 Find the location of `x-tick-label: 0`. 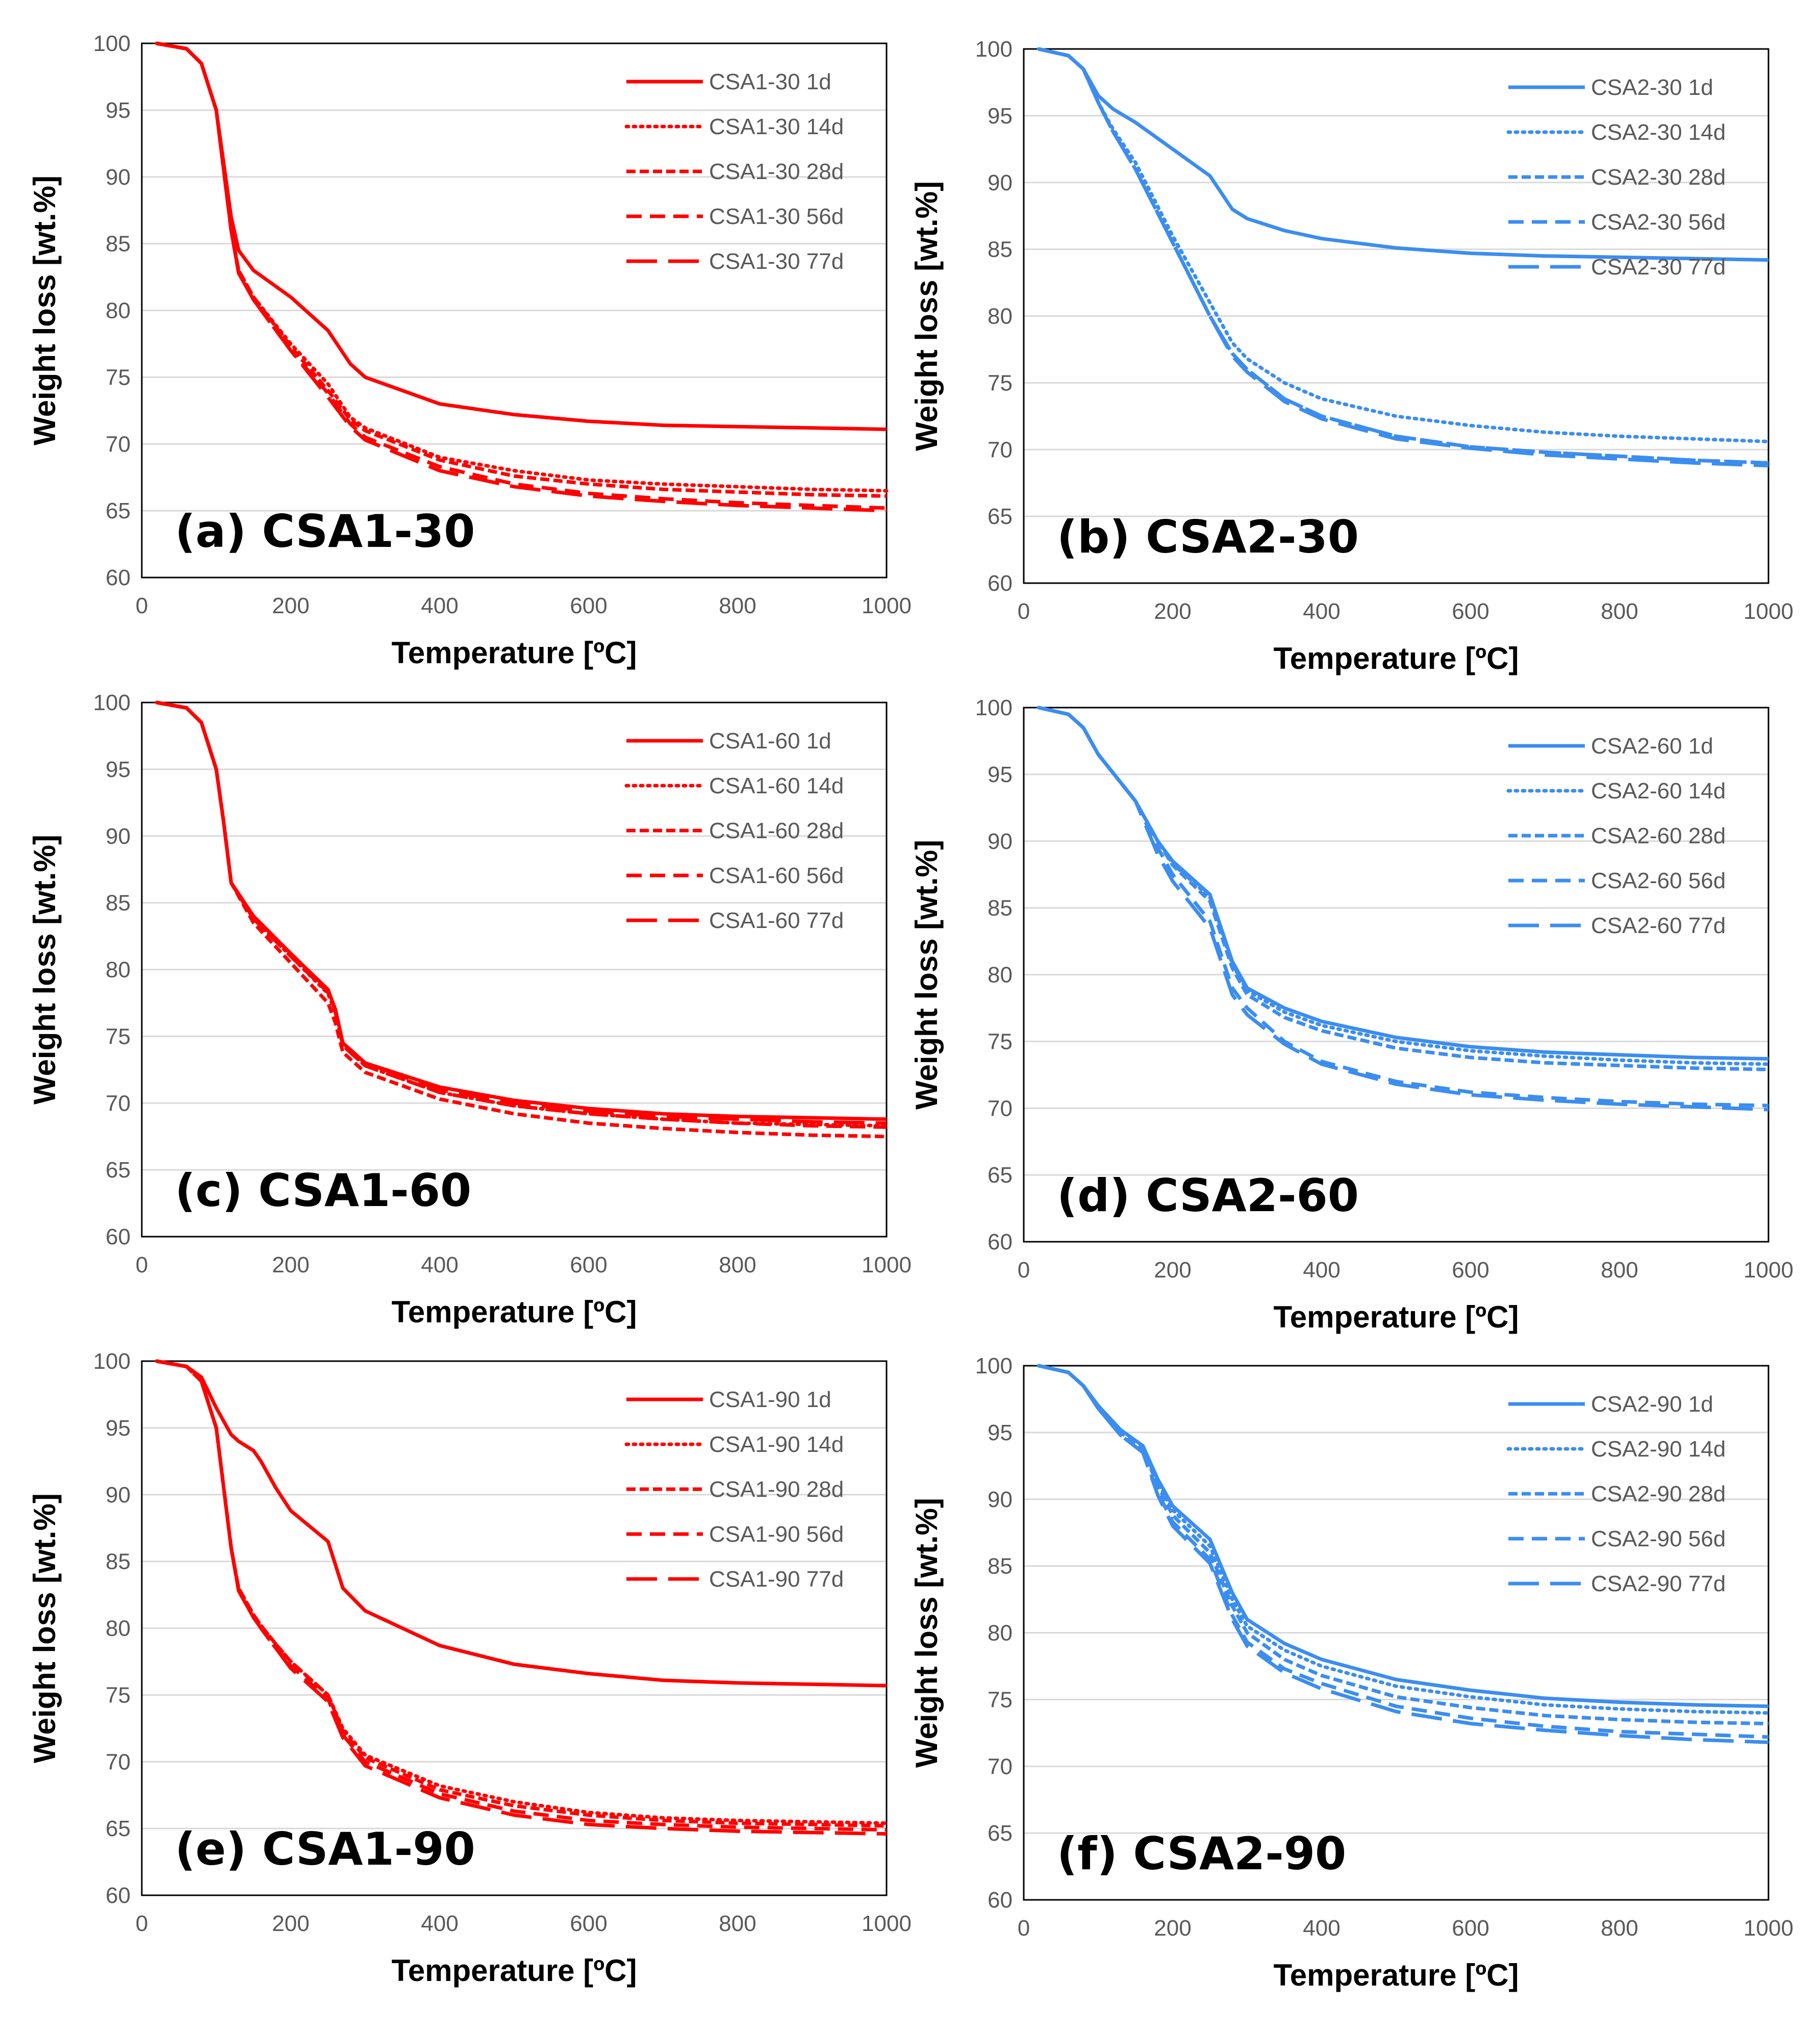

x-tick-label: 0 is located at coordinates (142, 605).